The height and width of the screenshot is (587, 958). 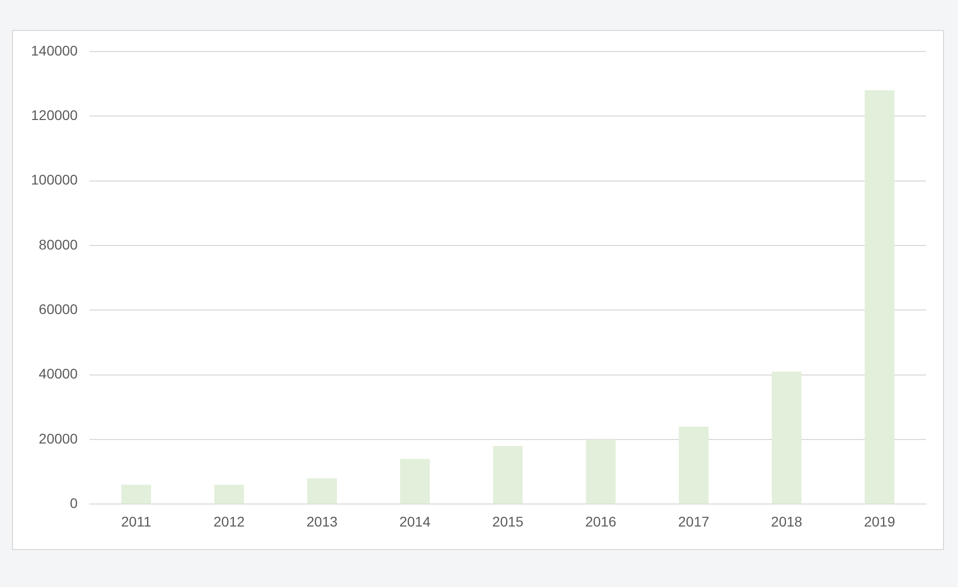 What do you see at coordinates (58, 438) in the screenshot?
I see `y-tick-label: 20000` at bounding box center [58, 438].